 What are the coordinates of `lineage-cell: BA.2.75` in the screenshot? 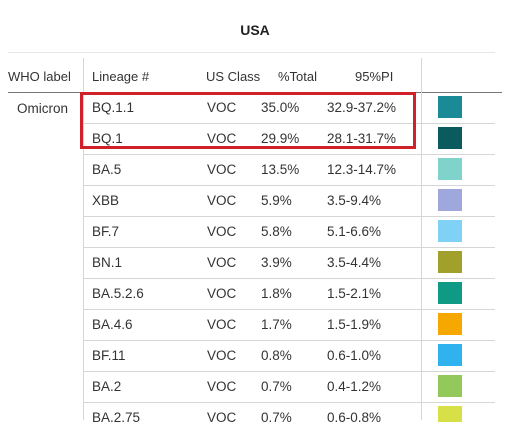 It's located at (116, 417).